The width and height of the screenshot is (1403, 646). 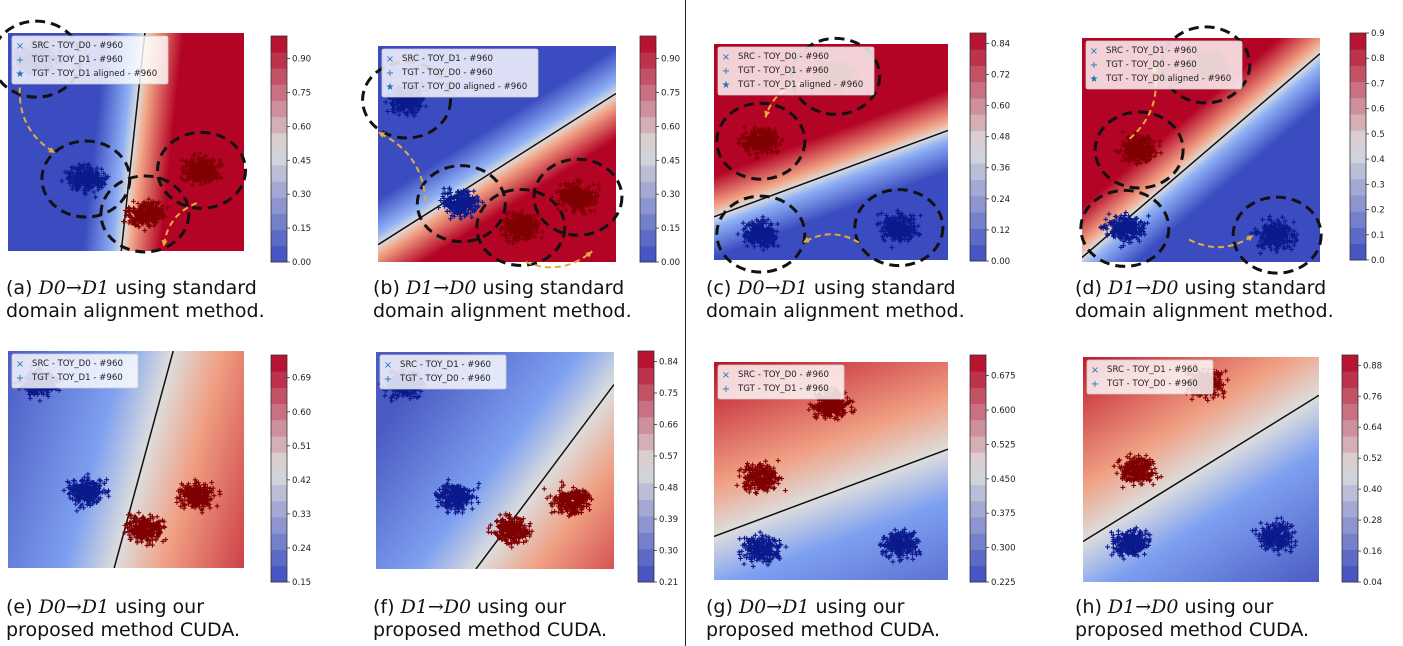 What do you see at coordinates (301, 229) in the screenshot?
I see `colorbar-tick-label: 0.15` at bounding box center [301, 229].